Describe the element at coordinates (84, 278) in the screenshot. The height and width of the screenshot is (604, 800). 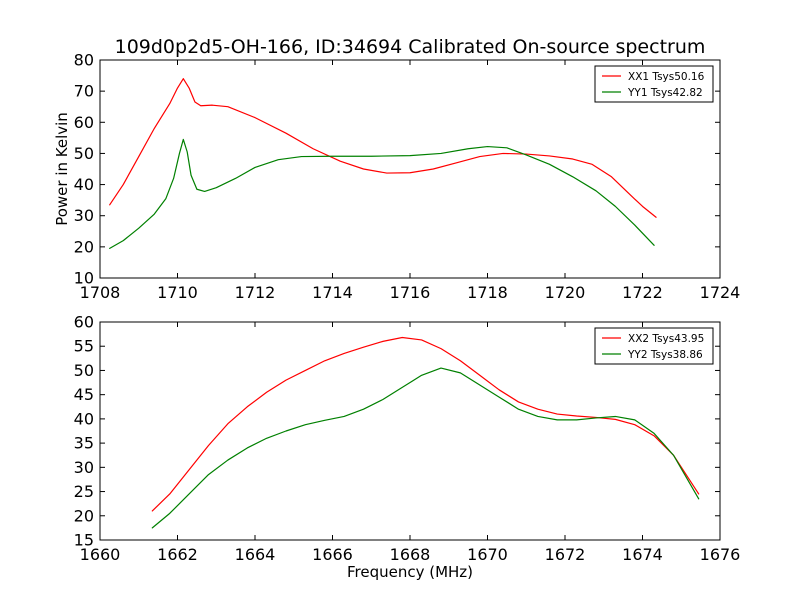
I see `y-tick-label: 10` at that location.